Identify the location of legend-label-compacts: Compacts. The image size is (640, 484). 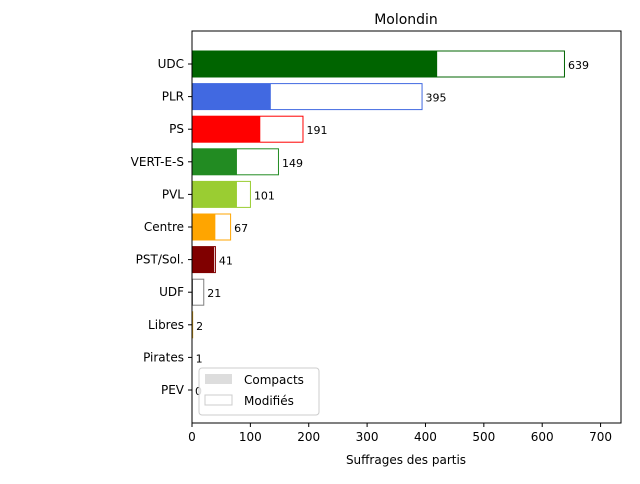
(274, 380).